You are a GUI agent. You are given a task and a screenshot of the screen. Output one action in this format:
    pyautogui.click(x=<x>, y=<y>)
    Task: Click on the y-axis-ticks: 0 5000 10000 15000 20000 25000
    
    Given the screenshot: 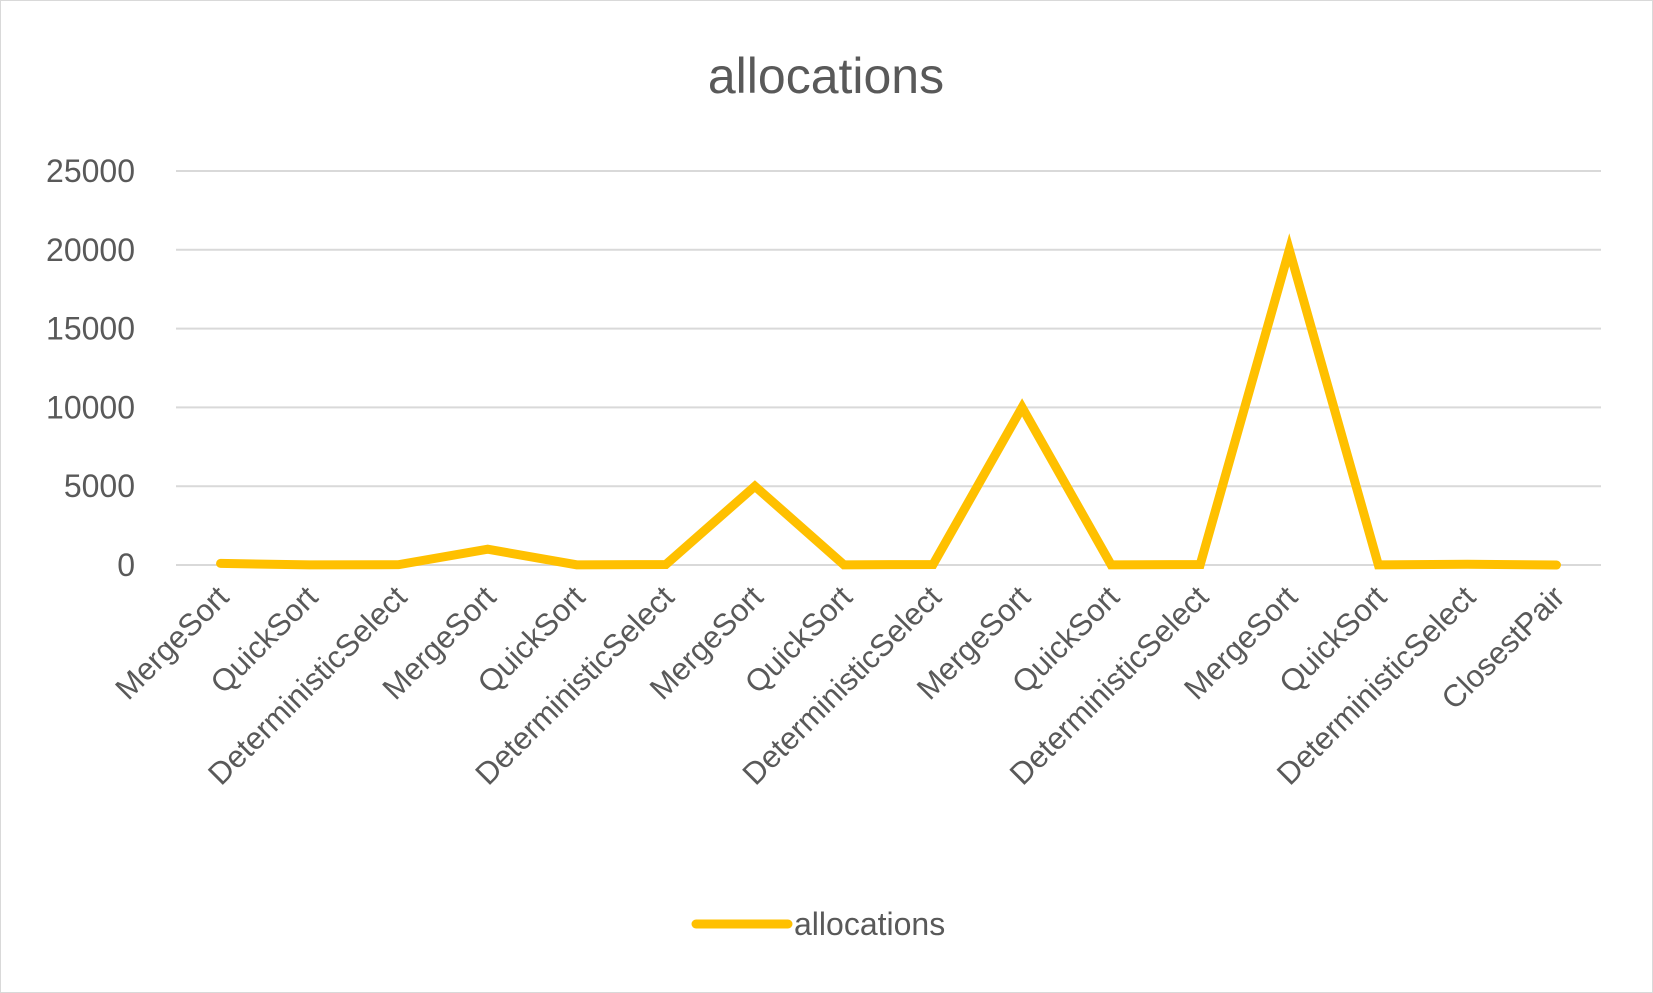 What is the action you would take?
    pyautogui.click(x=90, y=368)
    